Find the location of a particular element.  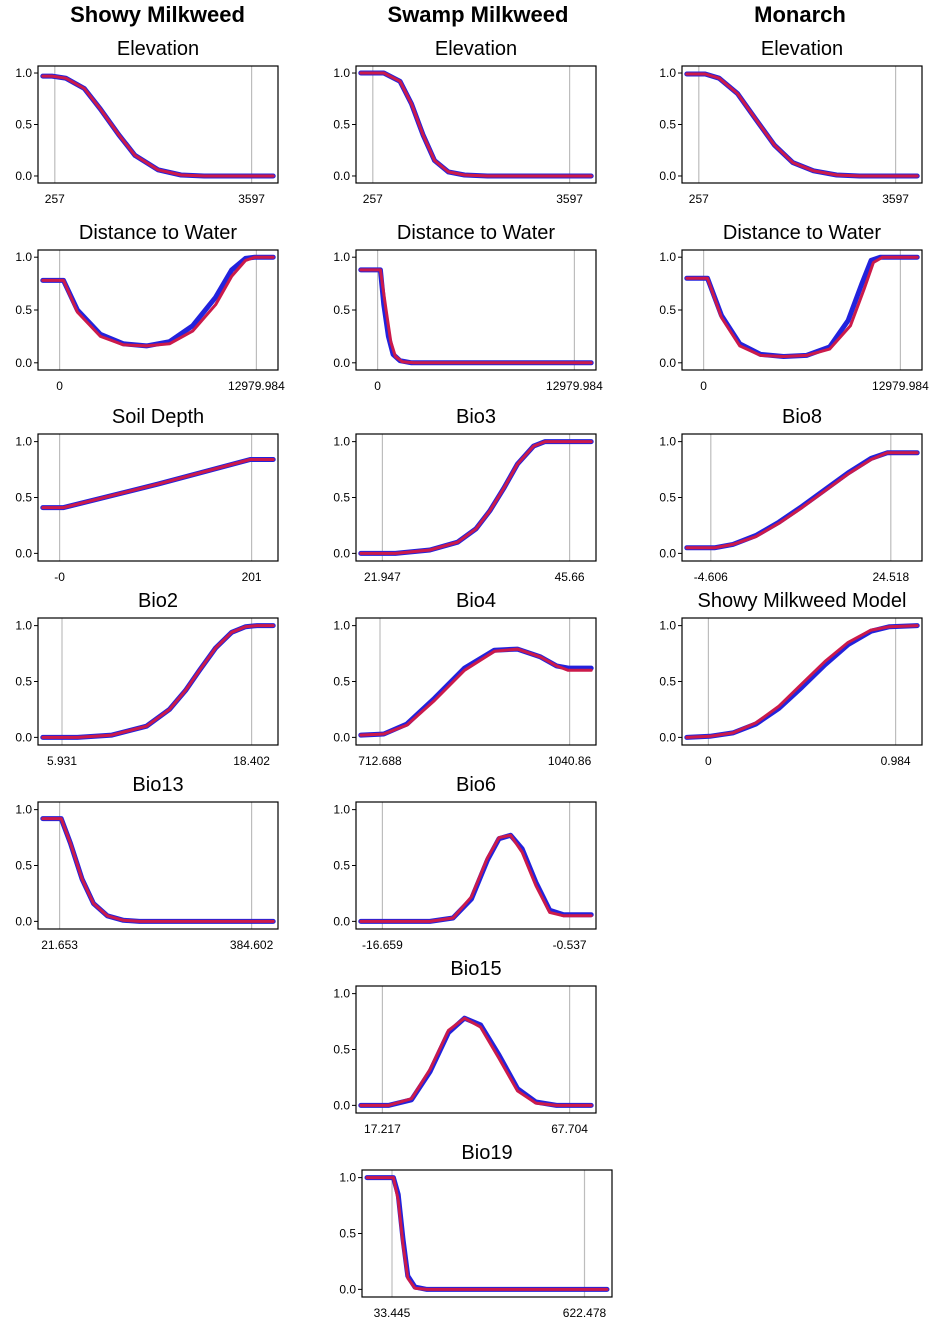

chart-plot: -16.659 -0.537 1.0 0.5 0.0 is located at coordinates (465, 876).